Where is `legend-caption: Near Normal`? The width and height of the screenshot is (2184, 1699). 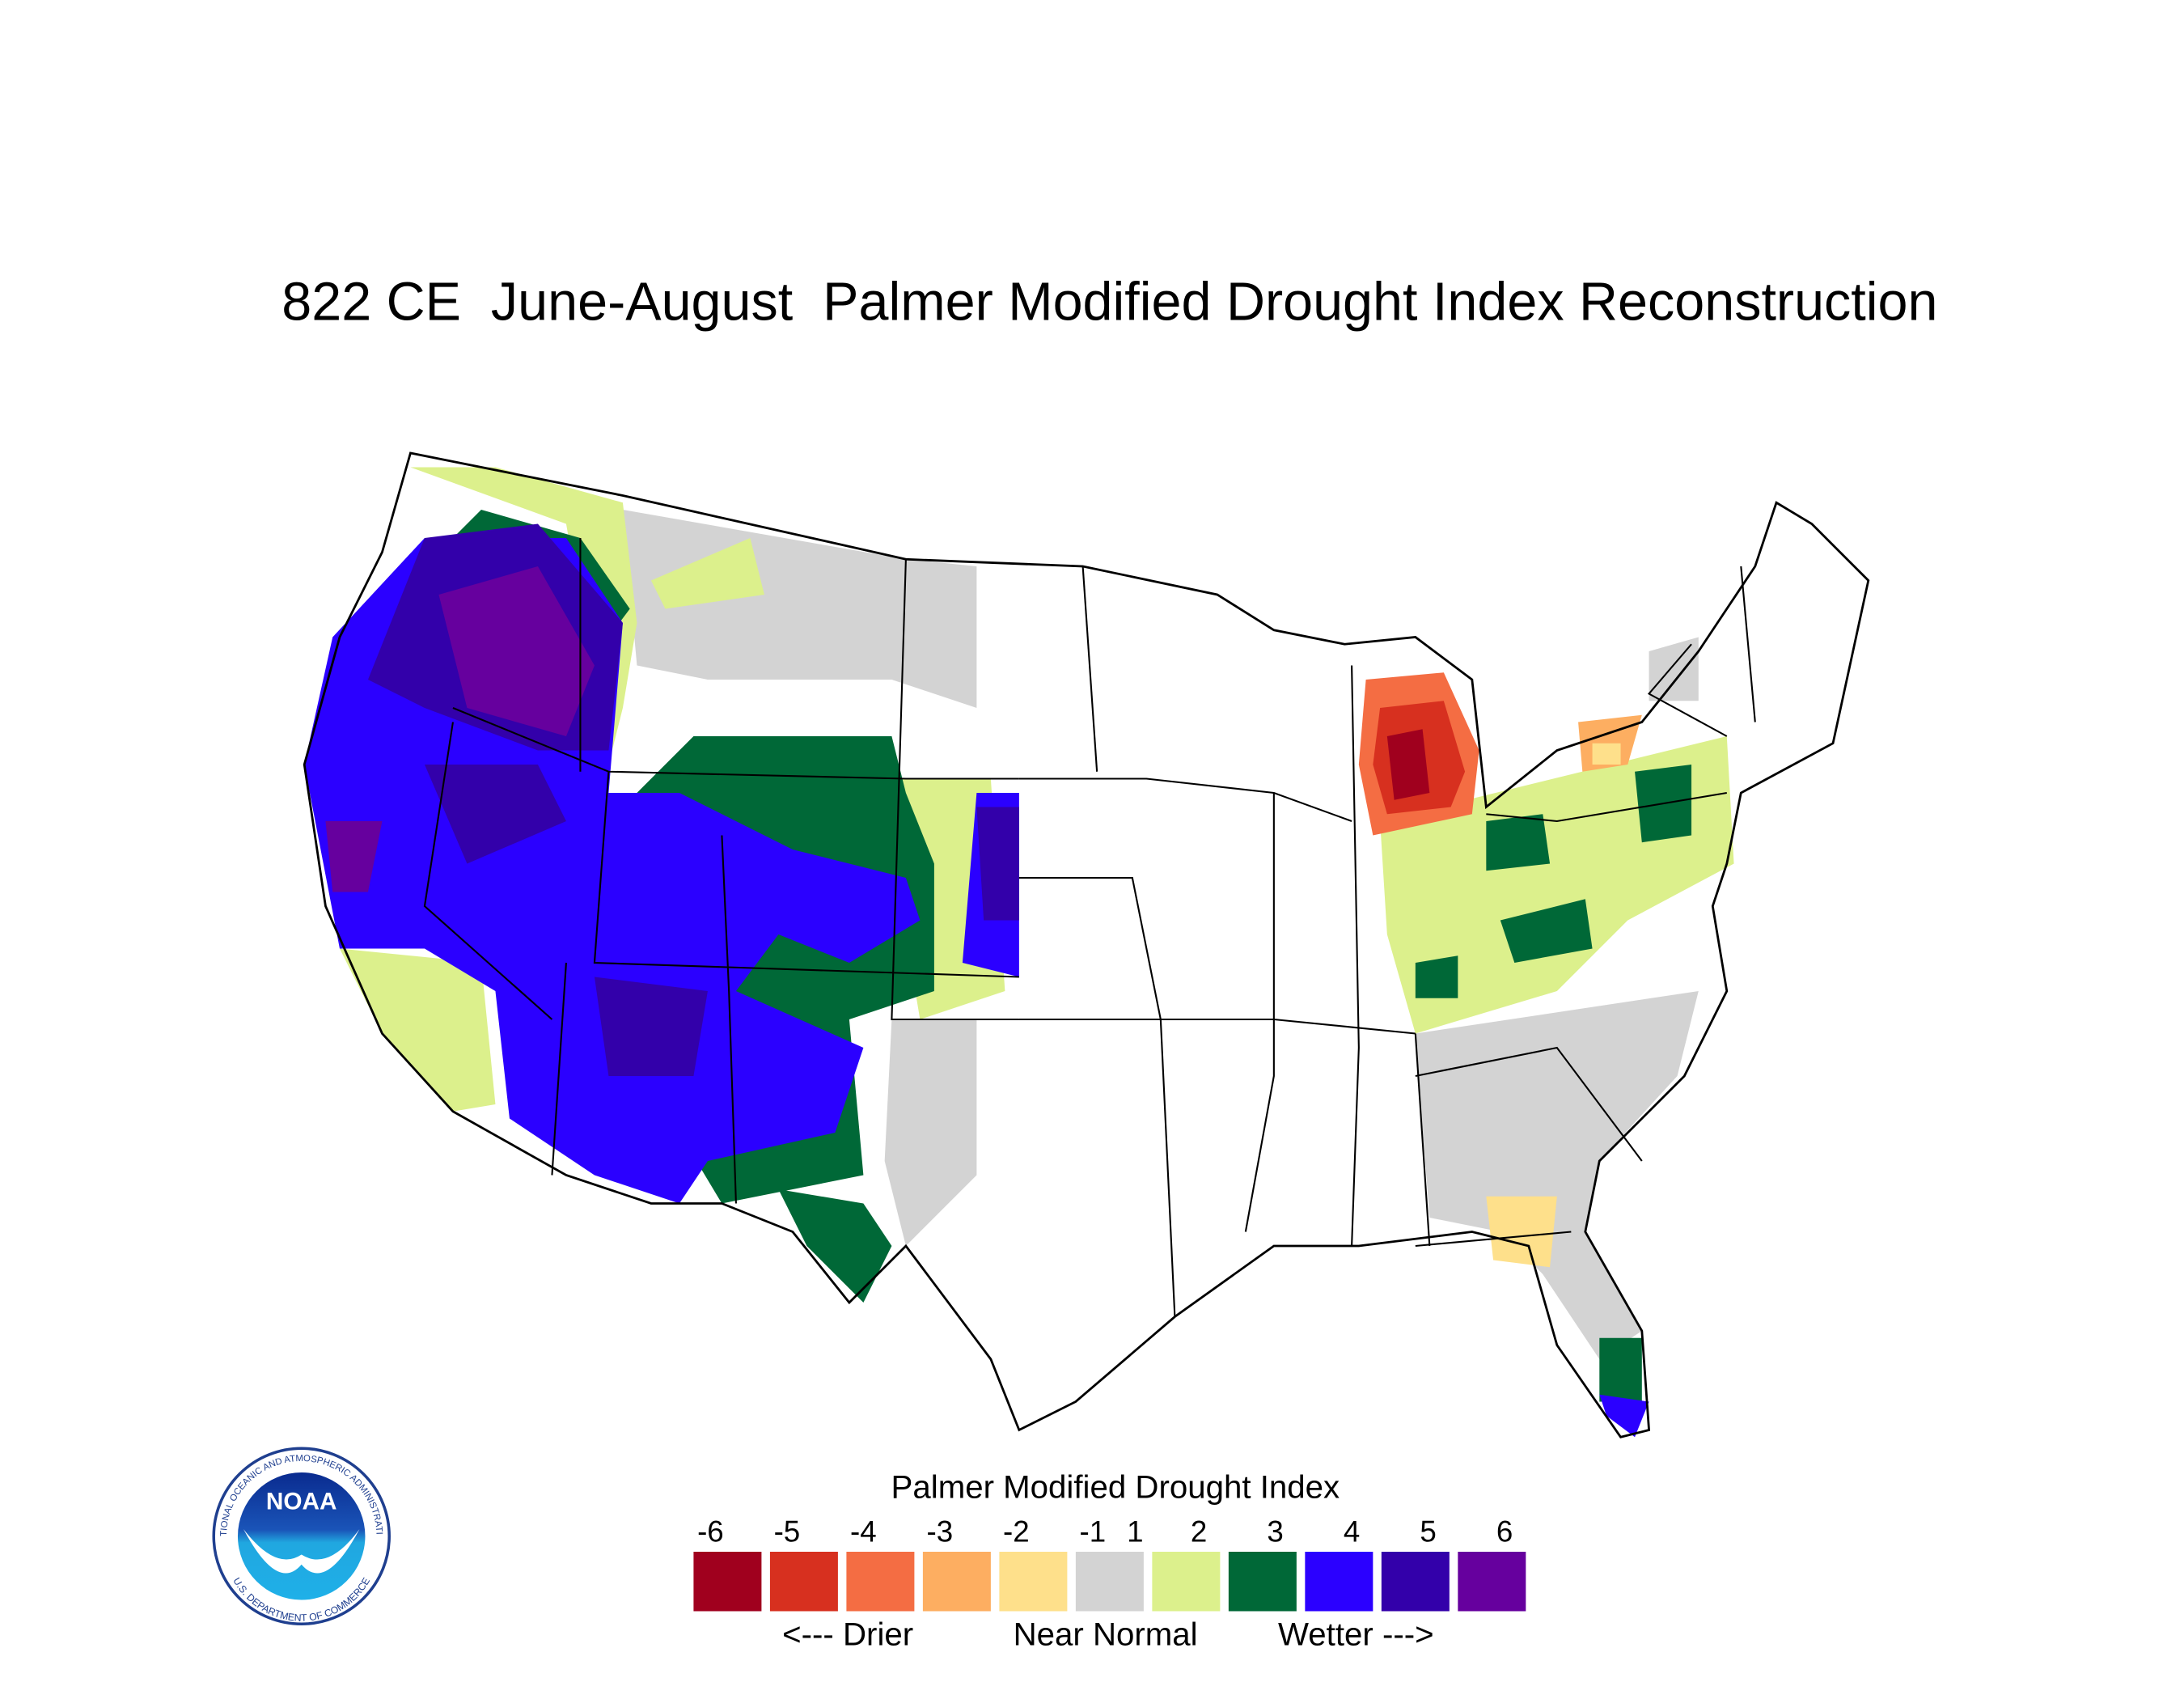 legend-caption: Near Normal is located at coordinates (1106, 1634).